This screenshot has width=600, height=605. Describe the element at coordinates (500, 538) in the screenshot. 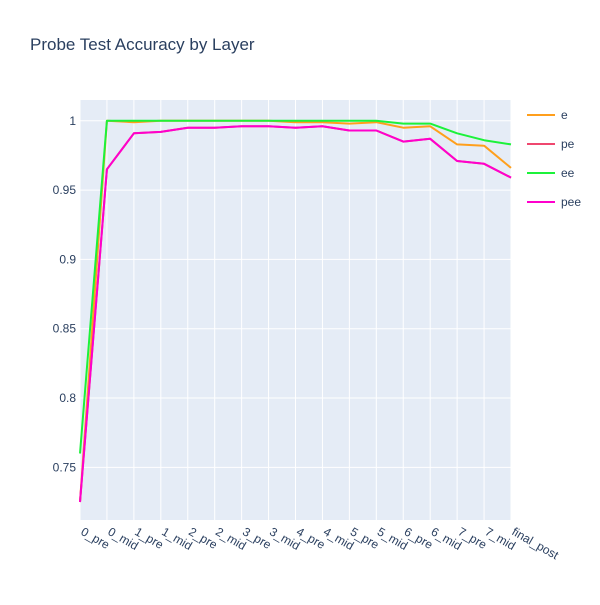

I see `x-tick-label: 7_mid` at that location.